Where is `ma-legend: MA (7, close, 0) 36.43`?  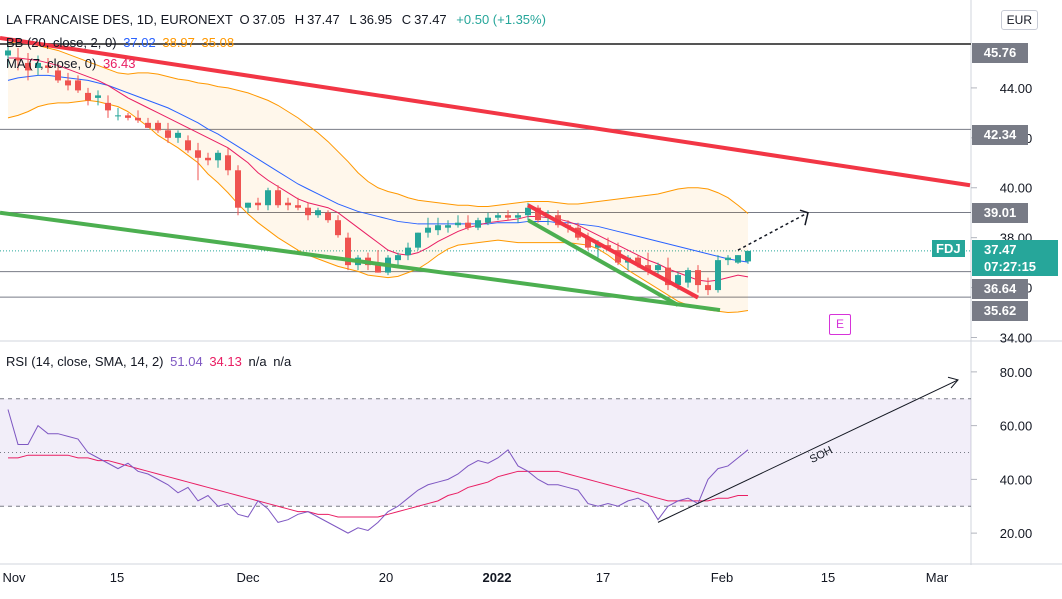 ma-legend: MA (7, close, 0) 36.43 is located at coordinates (72, 64).